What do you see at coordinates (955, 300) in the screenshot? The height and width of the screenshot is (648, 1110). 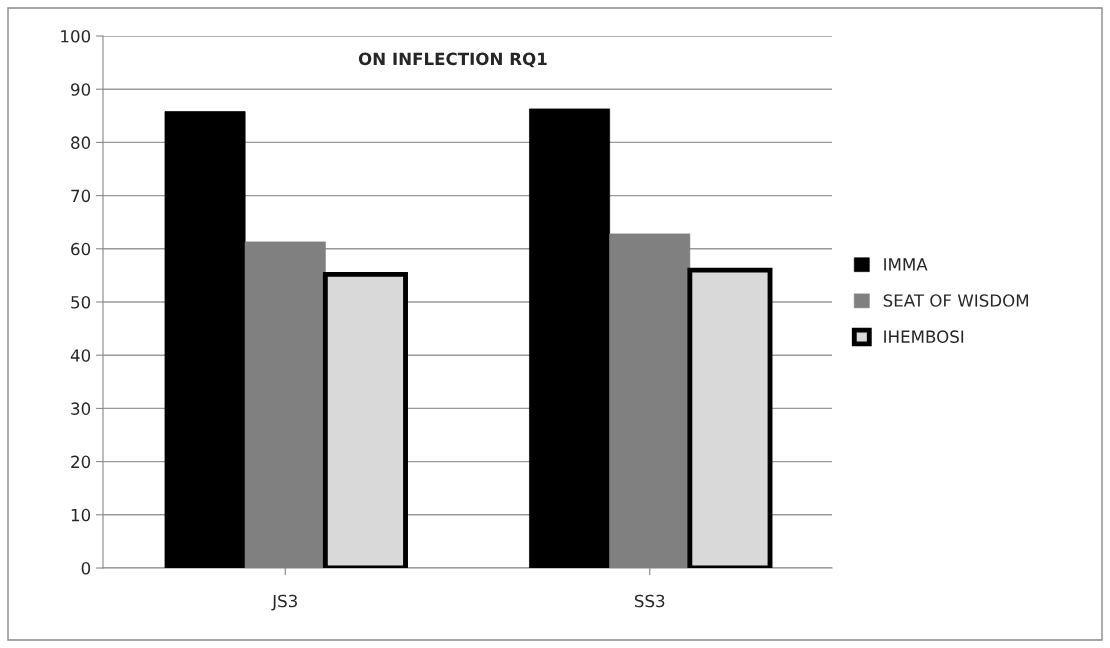 I see `legend-label: SEAT OF WISDOM` at bounding box center [955, 300].